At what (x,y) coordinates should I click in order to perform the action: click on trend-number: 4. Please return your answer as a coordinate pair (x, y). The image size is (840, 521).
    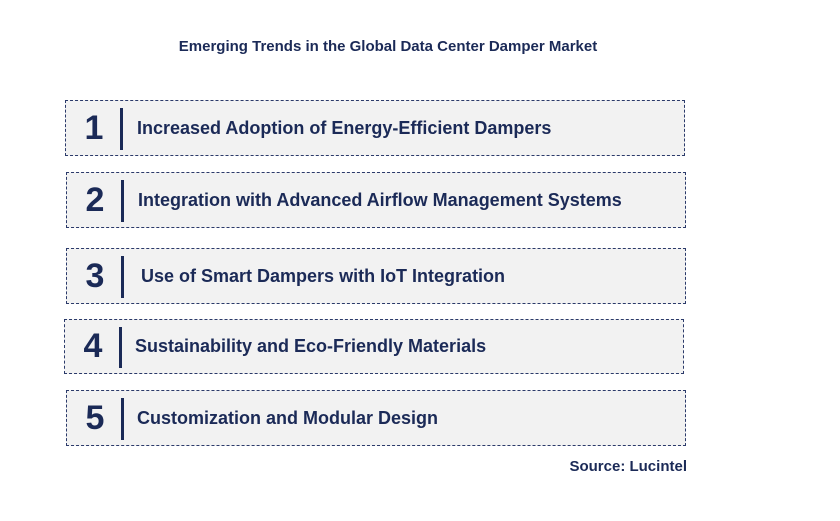
    Looking at the image, I should click on (93, 346).